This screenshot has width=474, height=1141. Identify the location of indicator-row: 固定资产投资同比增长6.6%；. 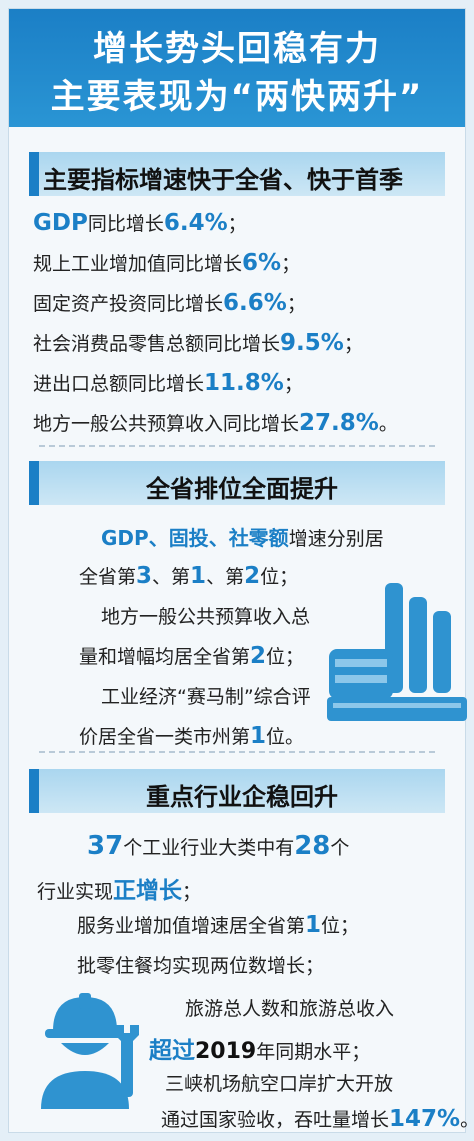
(169, 302).